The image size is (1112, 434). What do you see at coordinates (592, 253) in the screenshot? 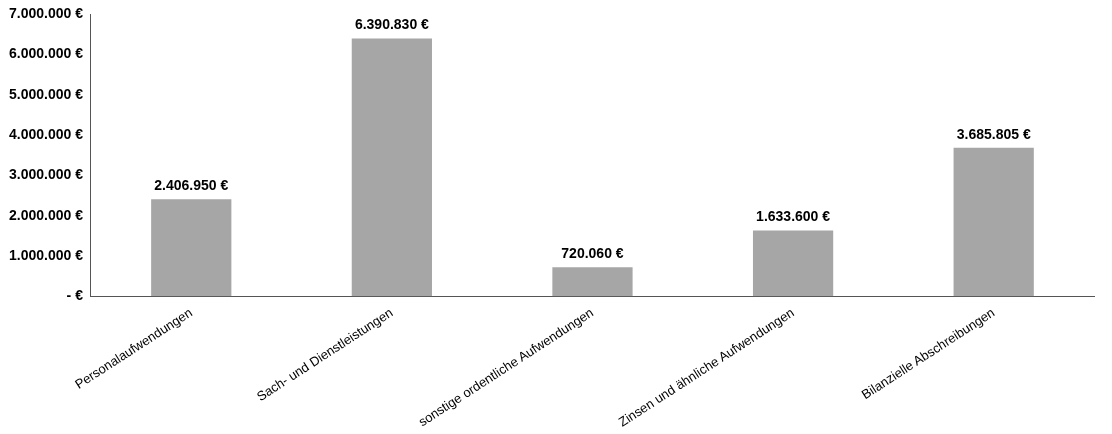
I see `data-label: 720.060 €` at bounding box center [592, 253].